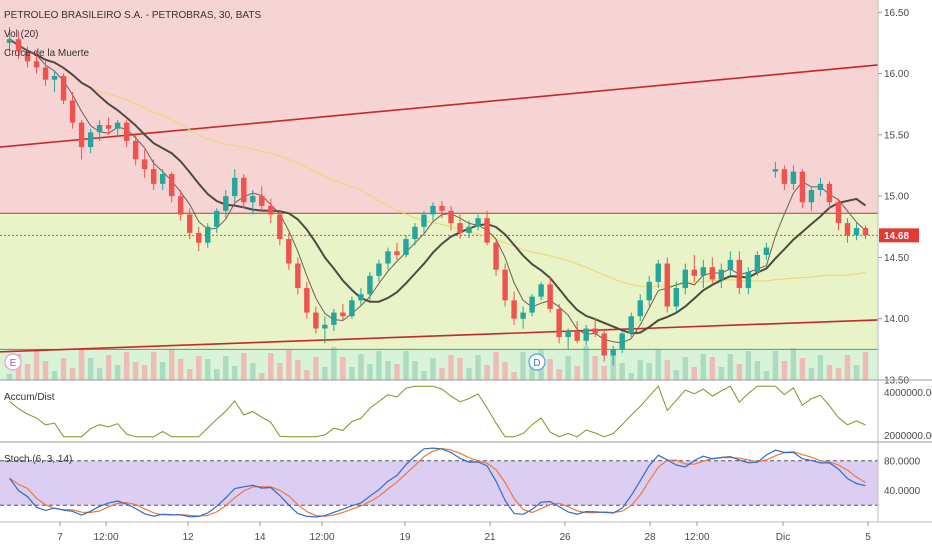  I want to click on last-price-box, so click(899, 235).